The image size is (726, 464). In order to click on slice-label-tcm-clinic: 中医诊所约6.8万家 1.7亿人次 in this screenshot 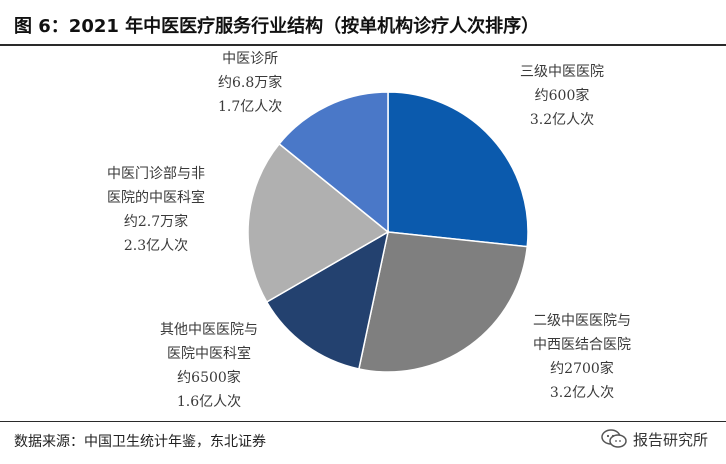, I will do `click(250, 83)`.